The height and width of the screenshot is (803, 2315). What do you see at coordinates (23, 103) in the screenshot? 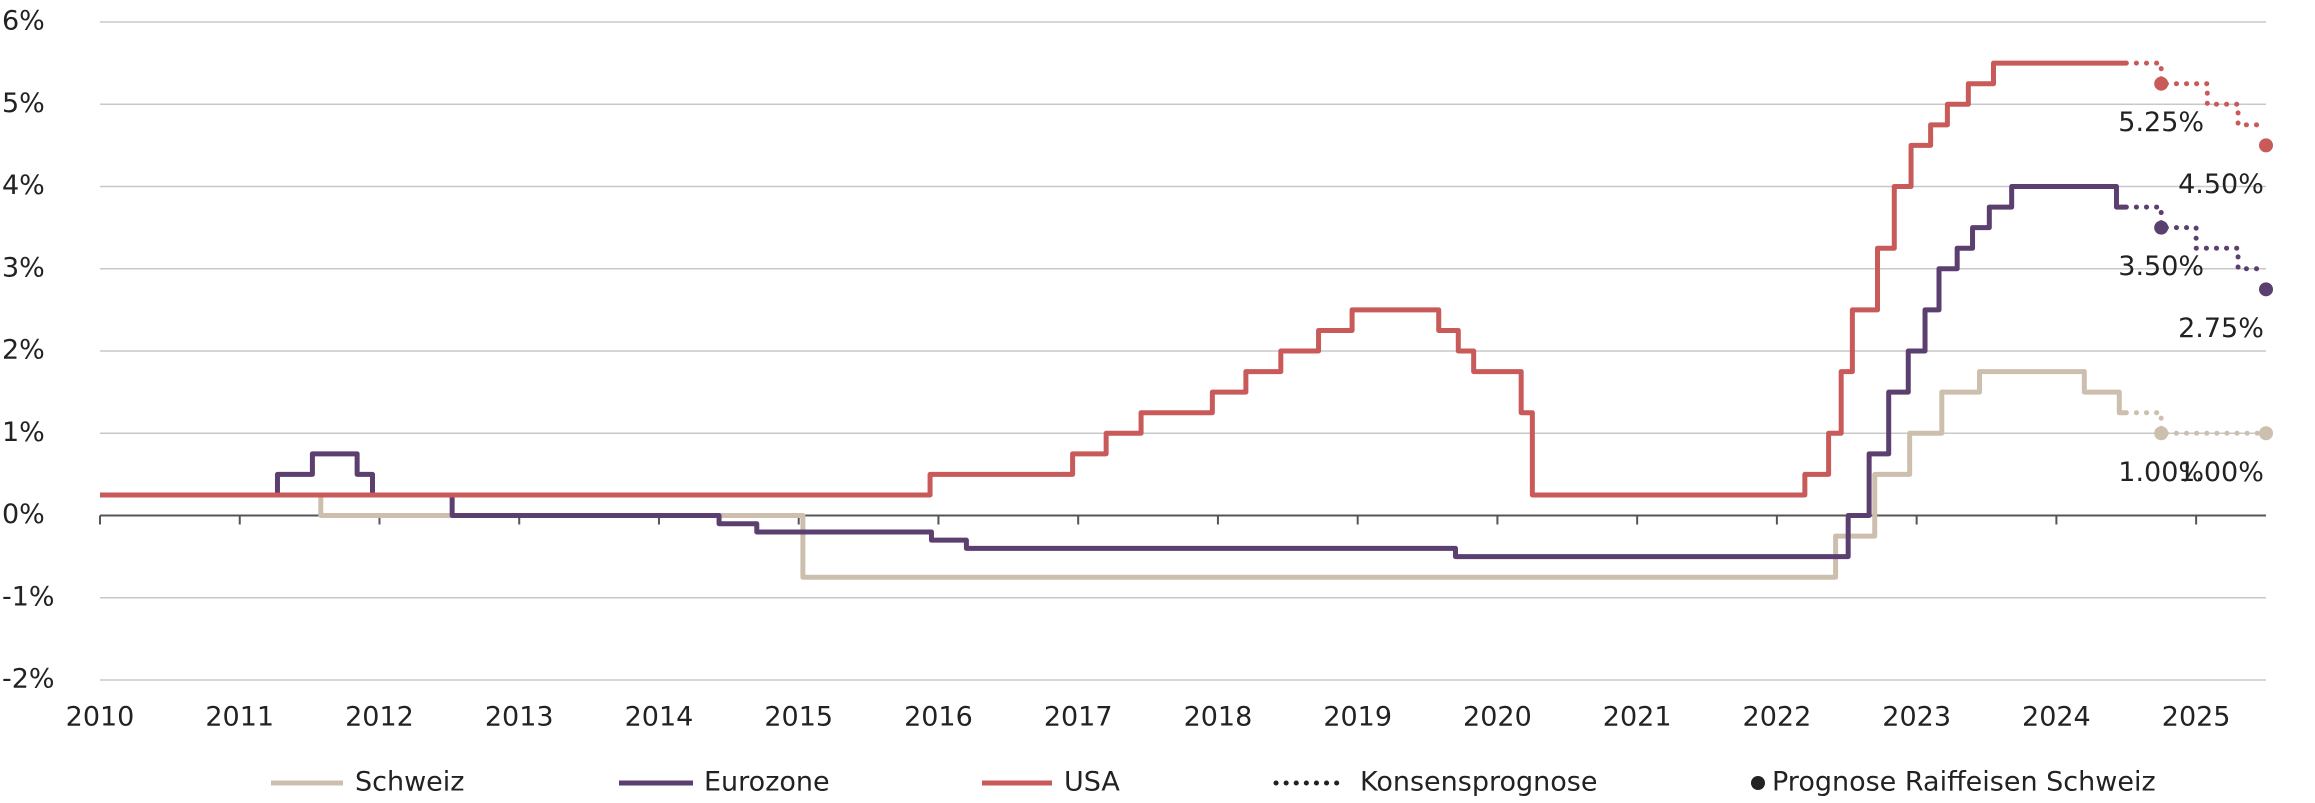
I see `y-tick-label: 5%` at bounding box center [23, 103].